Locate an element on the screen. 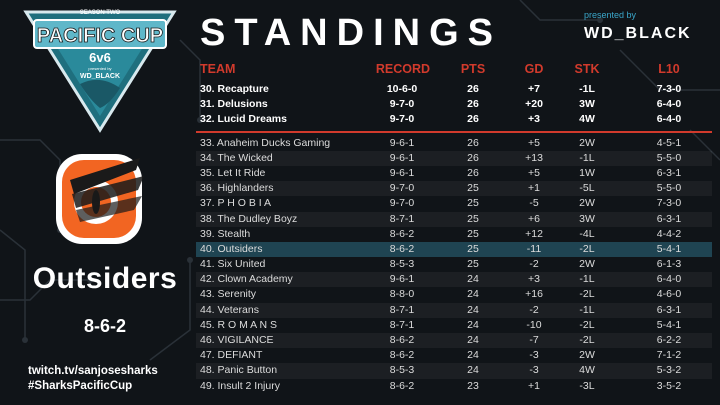 The width and height of the screenshot is (720, 405). cell-l10: 4-4-2 is located at coordinates (669, 233).